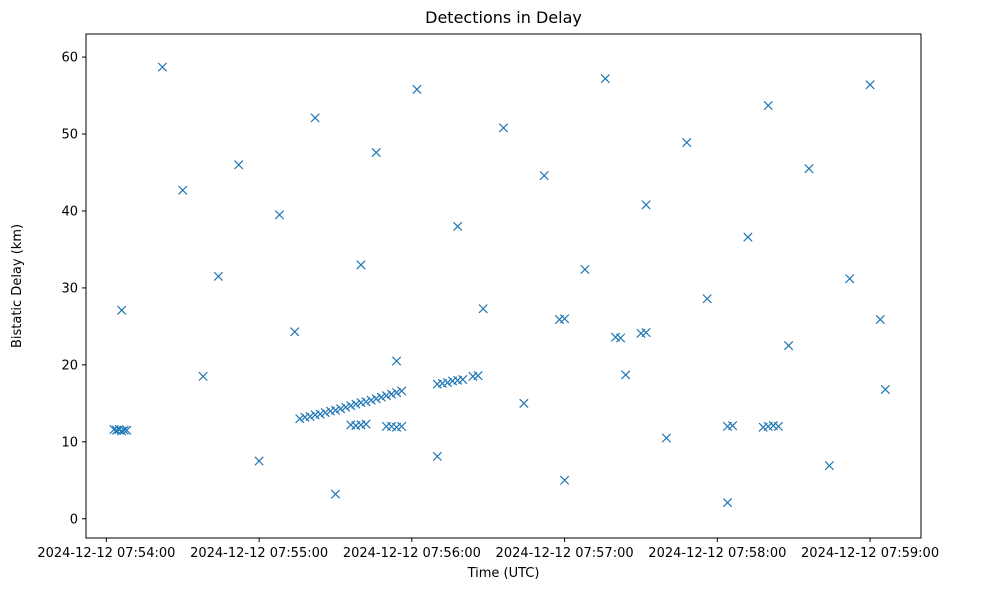 The height and width of the screenshot is (590, 981). Describe the element at coordinates (870, 553) in the screenshot. I see `x-tick-label: 2024-12-12 07:59:00` at that location.